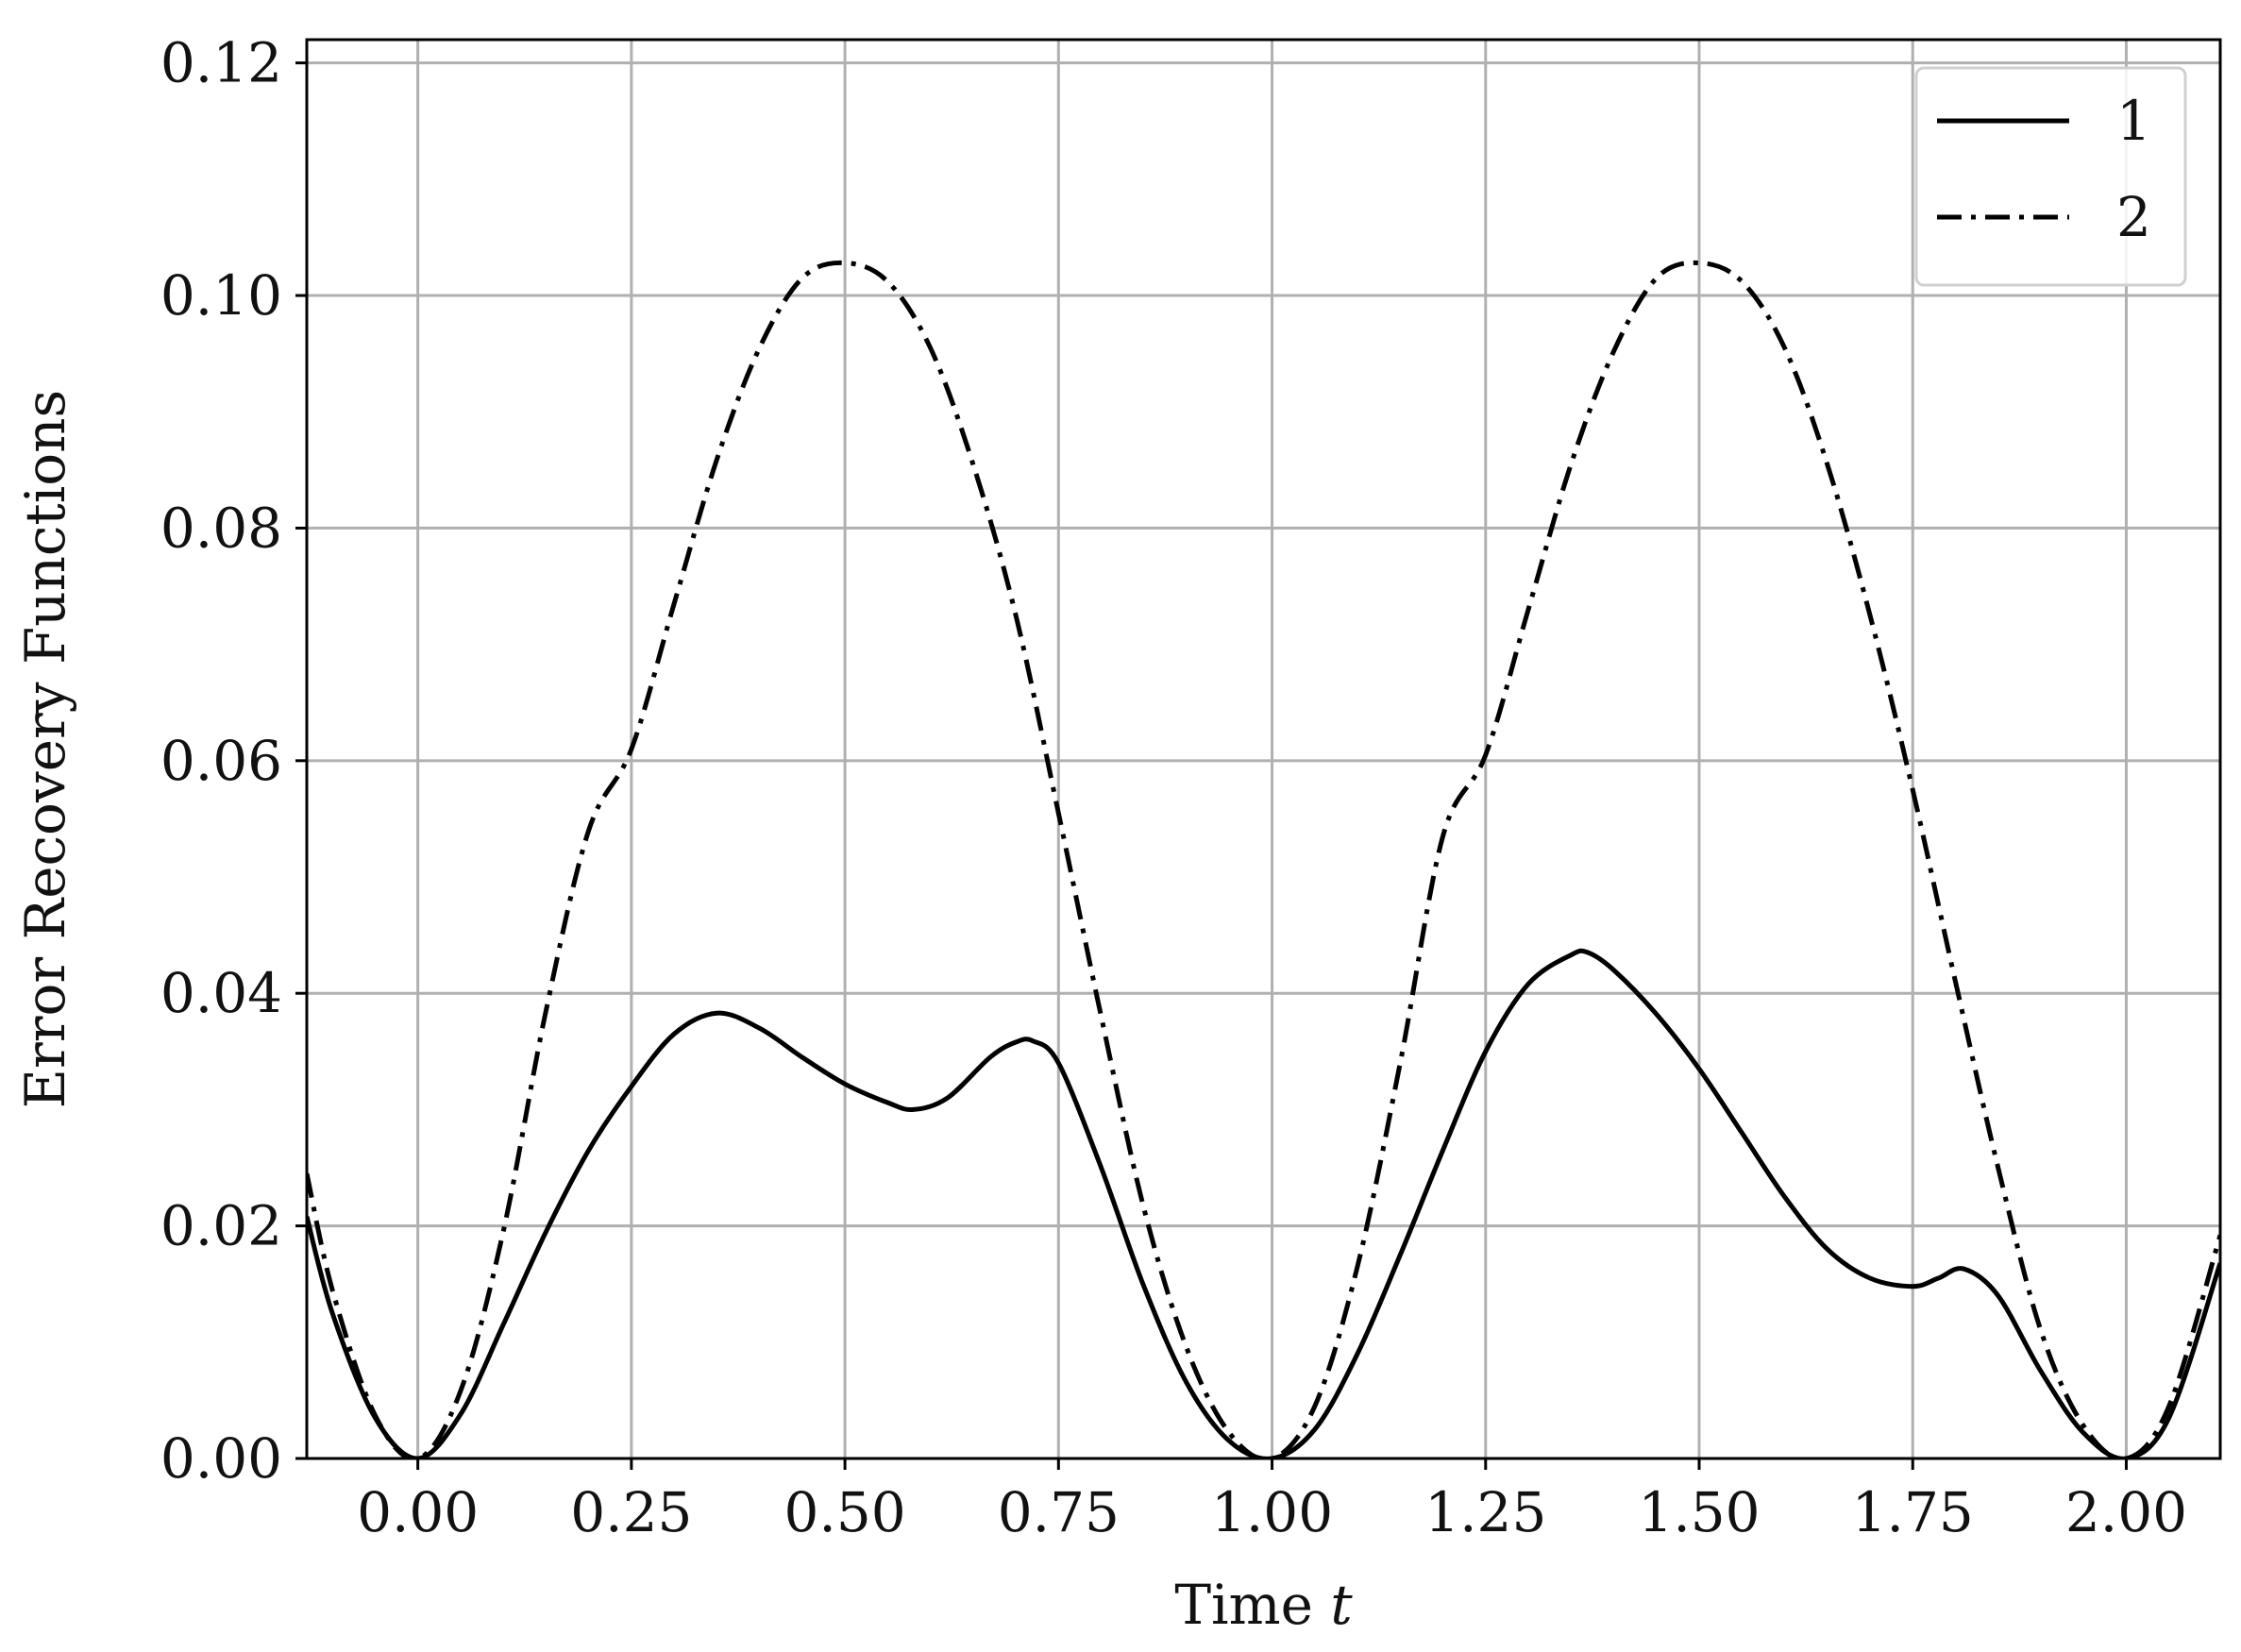  I want to click on y-tick-label: 0.00, so click(221, 1458).